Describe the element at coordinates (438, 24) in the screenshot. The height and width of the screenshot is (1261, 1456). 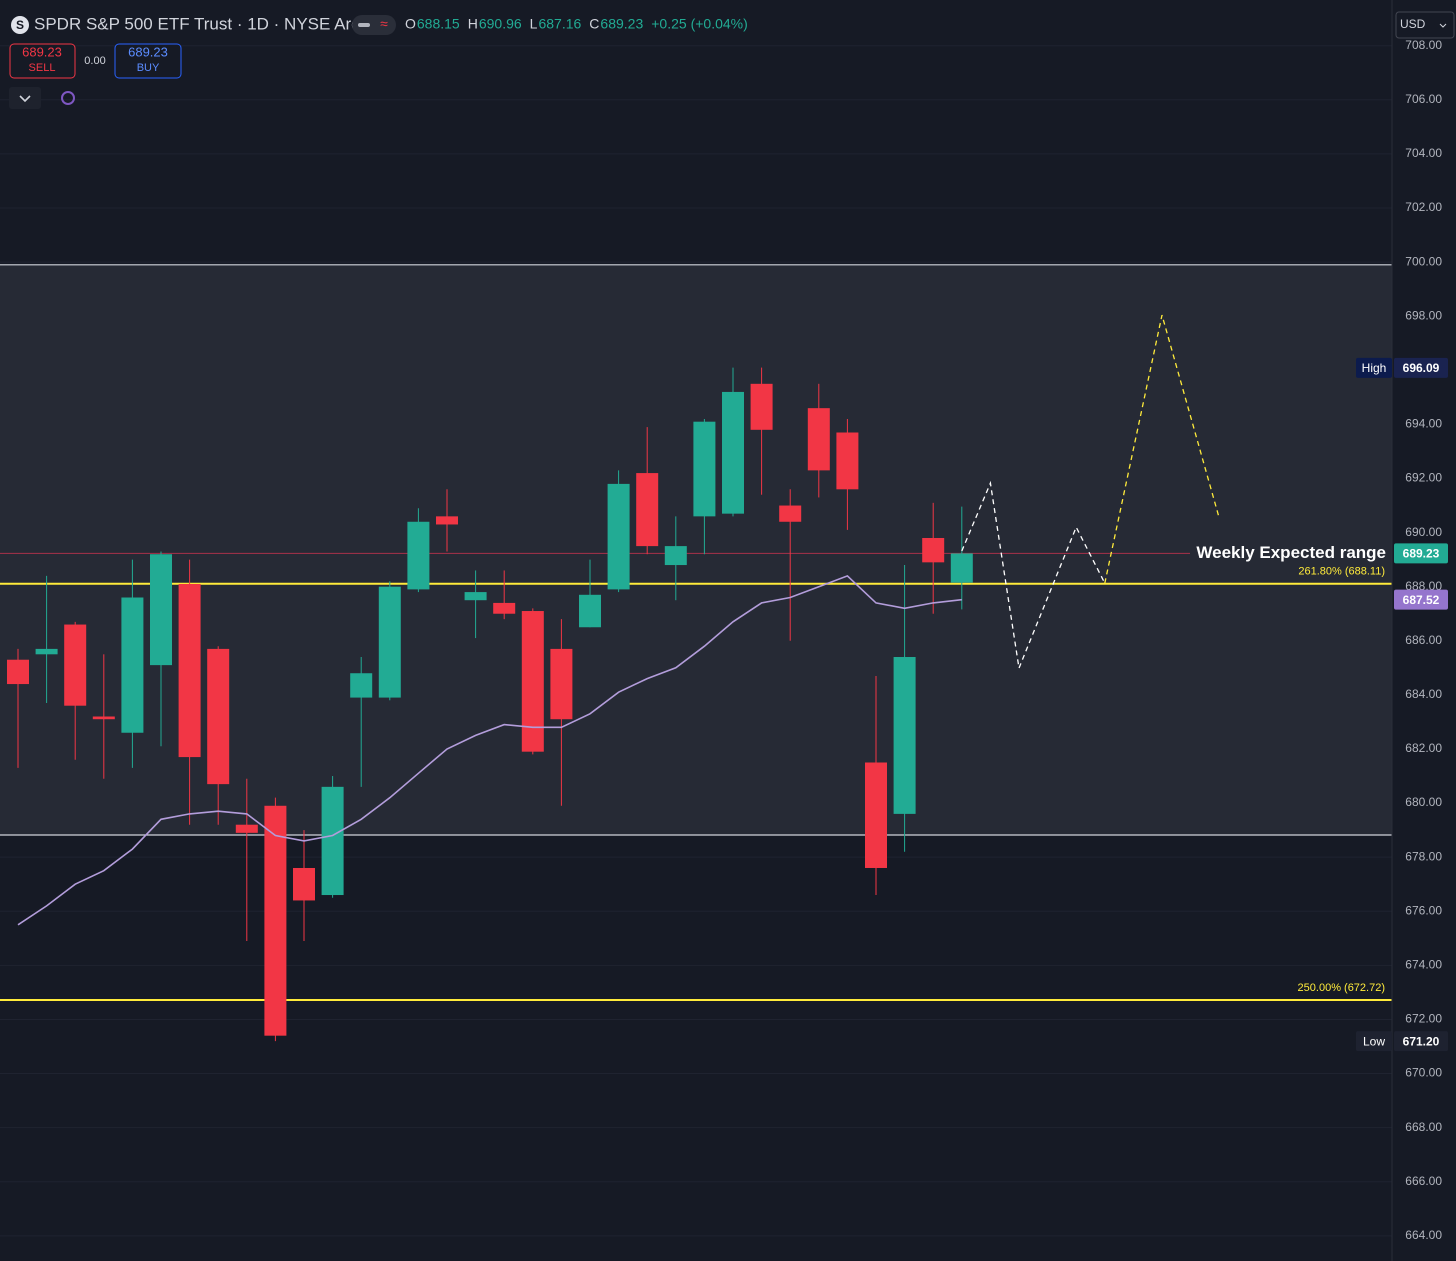
I see `ohlc-value: 688.15` at that location.